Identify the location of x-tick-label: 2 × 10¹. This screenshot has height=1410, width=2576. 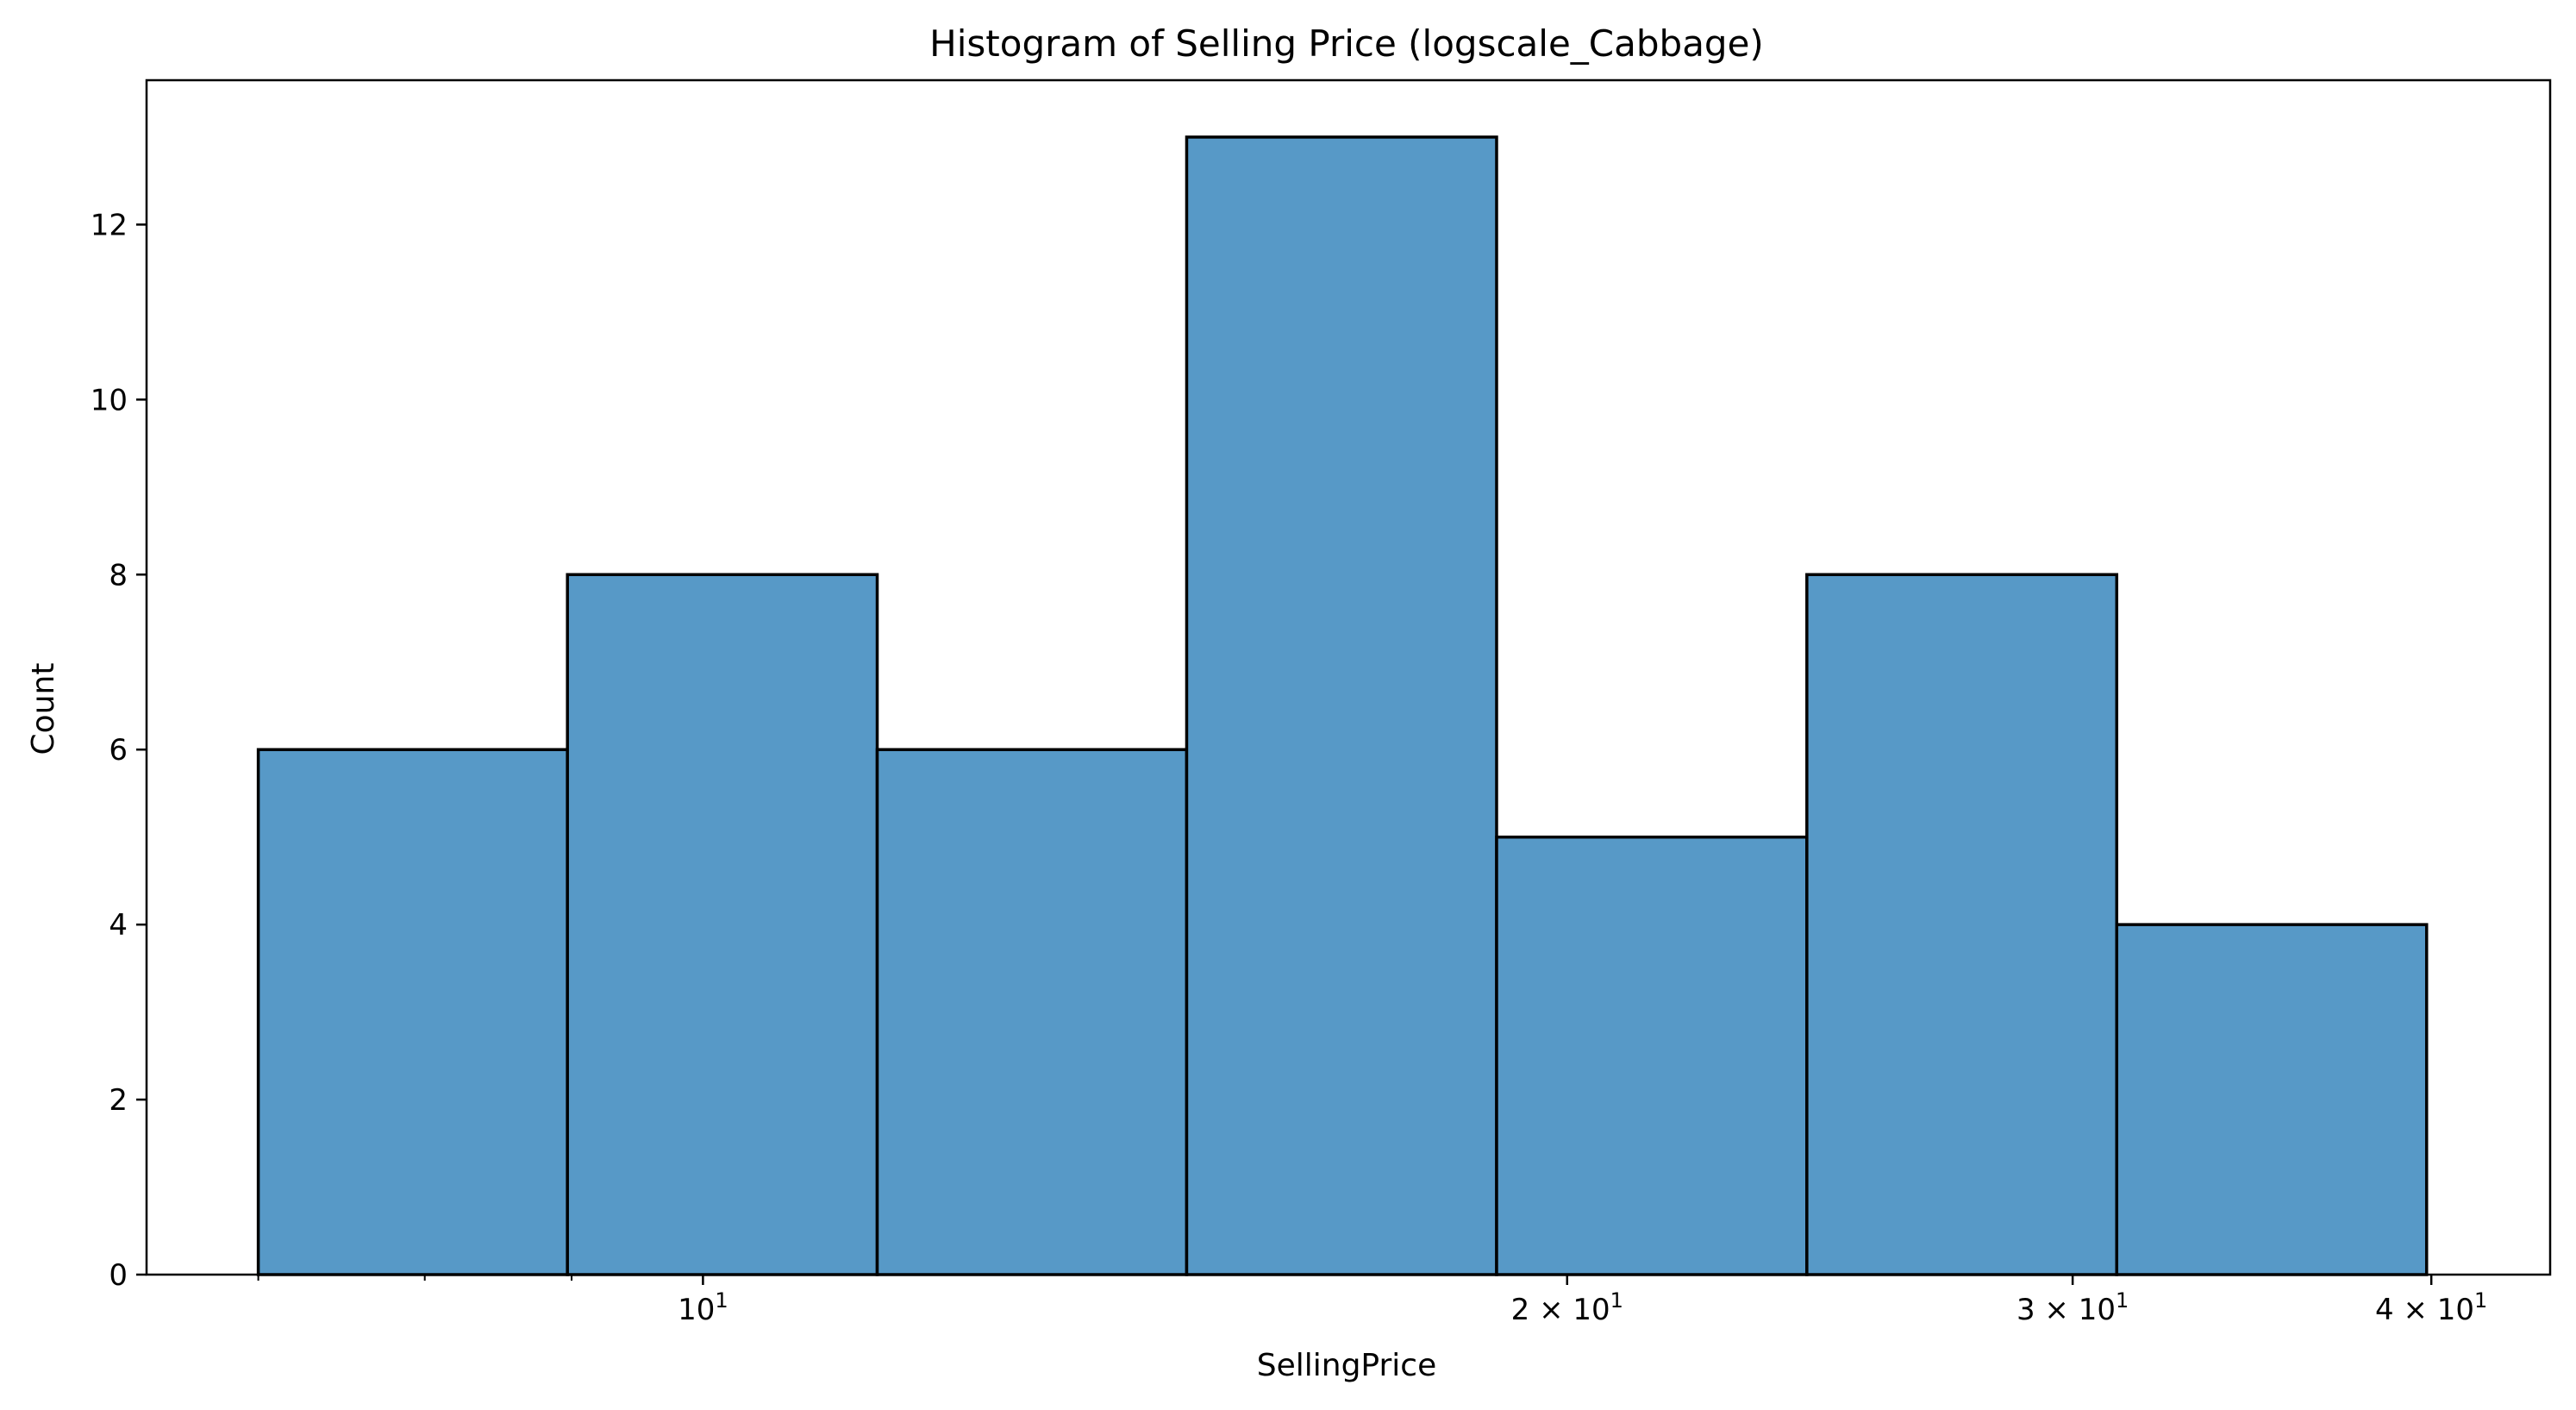
(1567, 1307).